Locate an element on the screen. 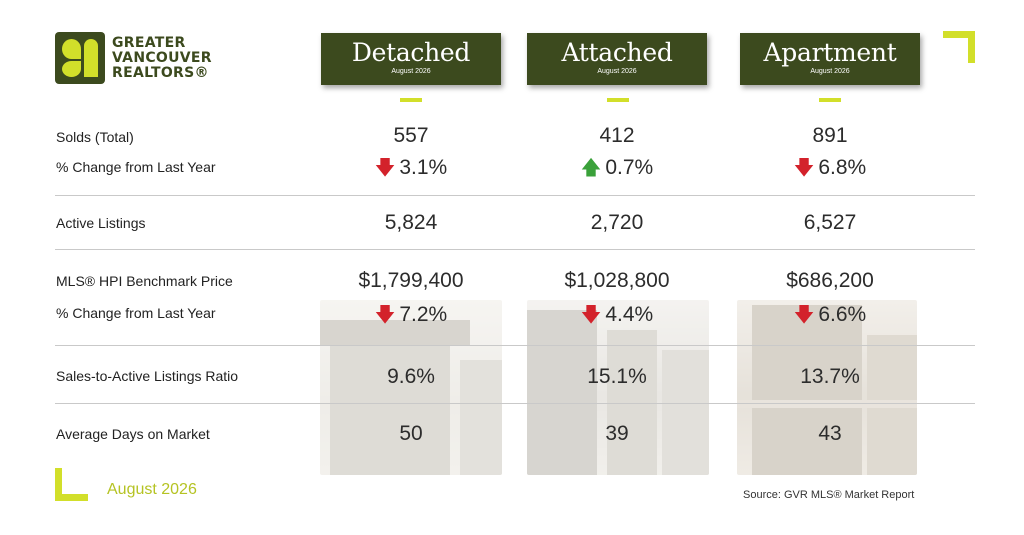 This screenshot has height=535, width=1024. hpi-change-detached: 🡇 7.2% is located at coordinates (411, 314).